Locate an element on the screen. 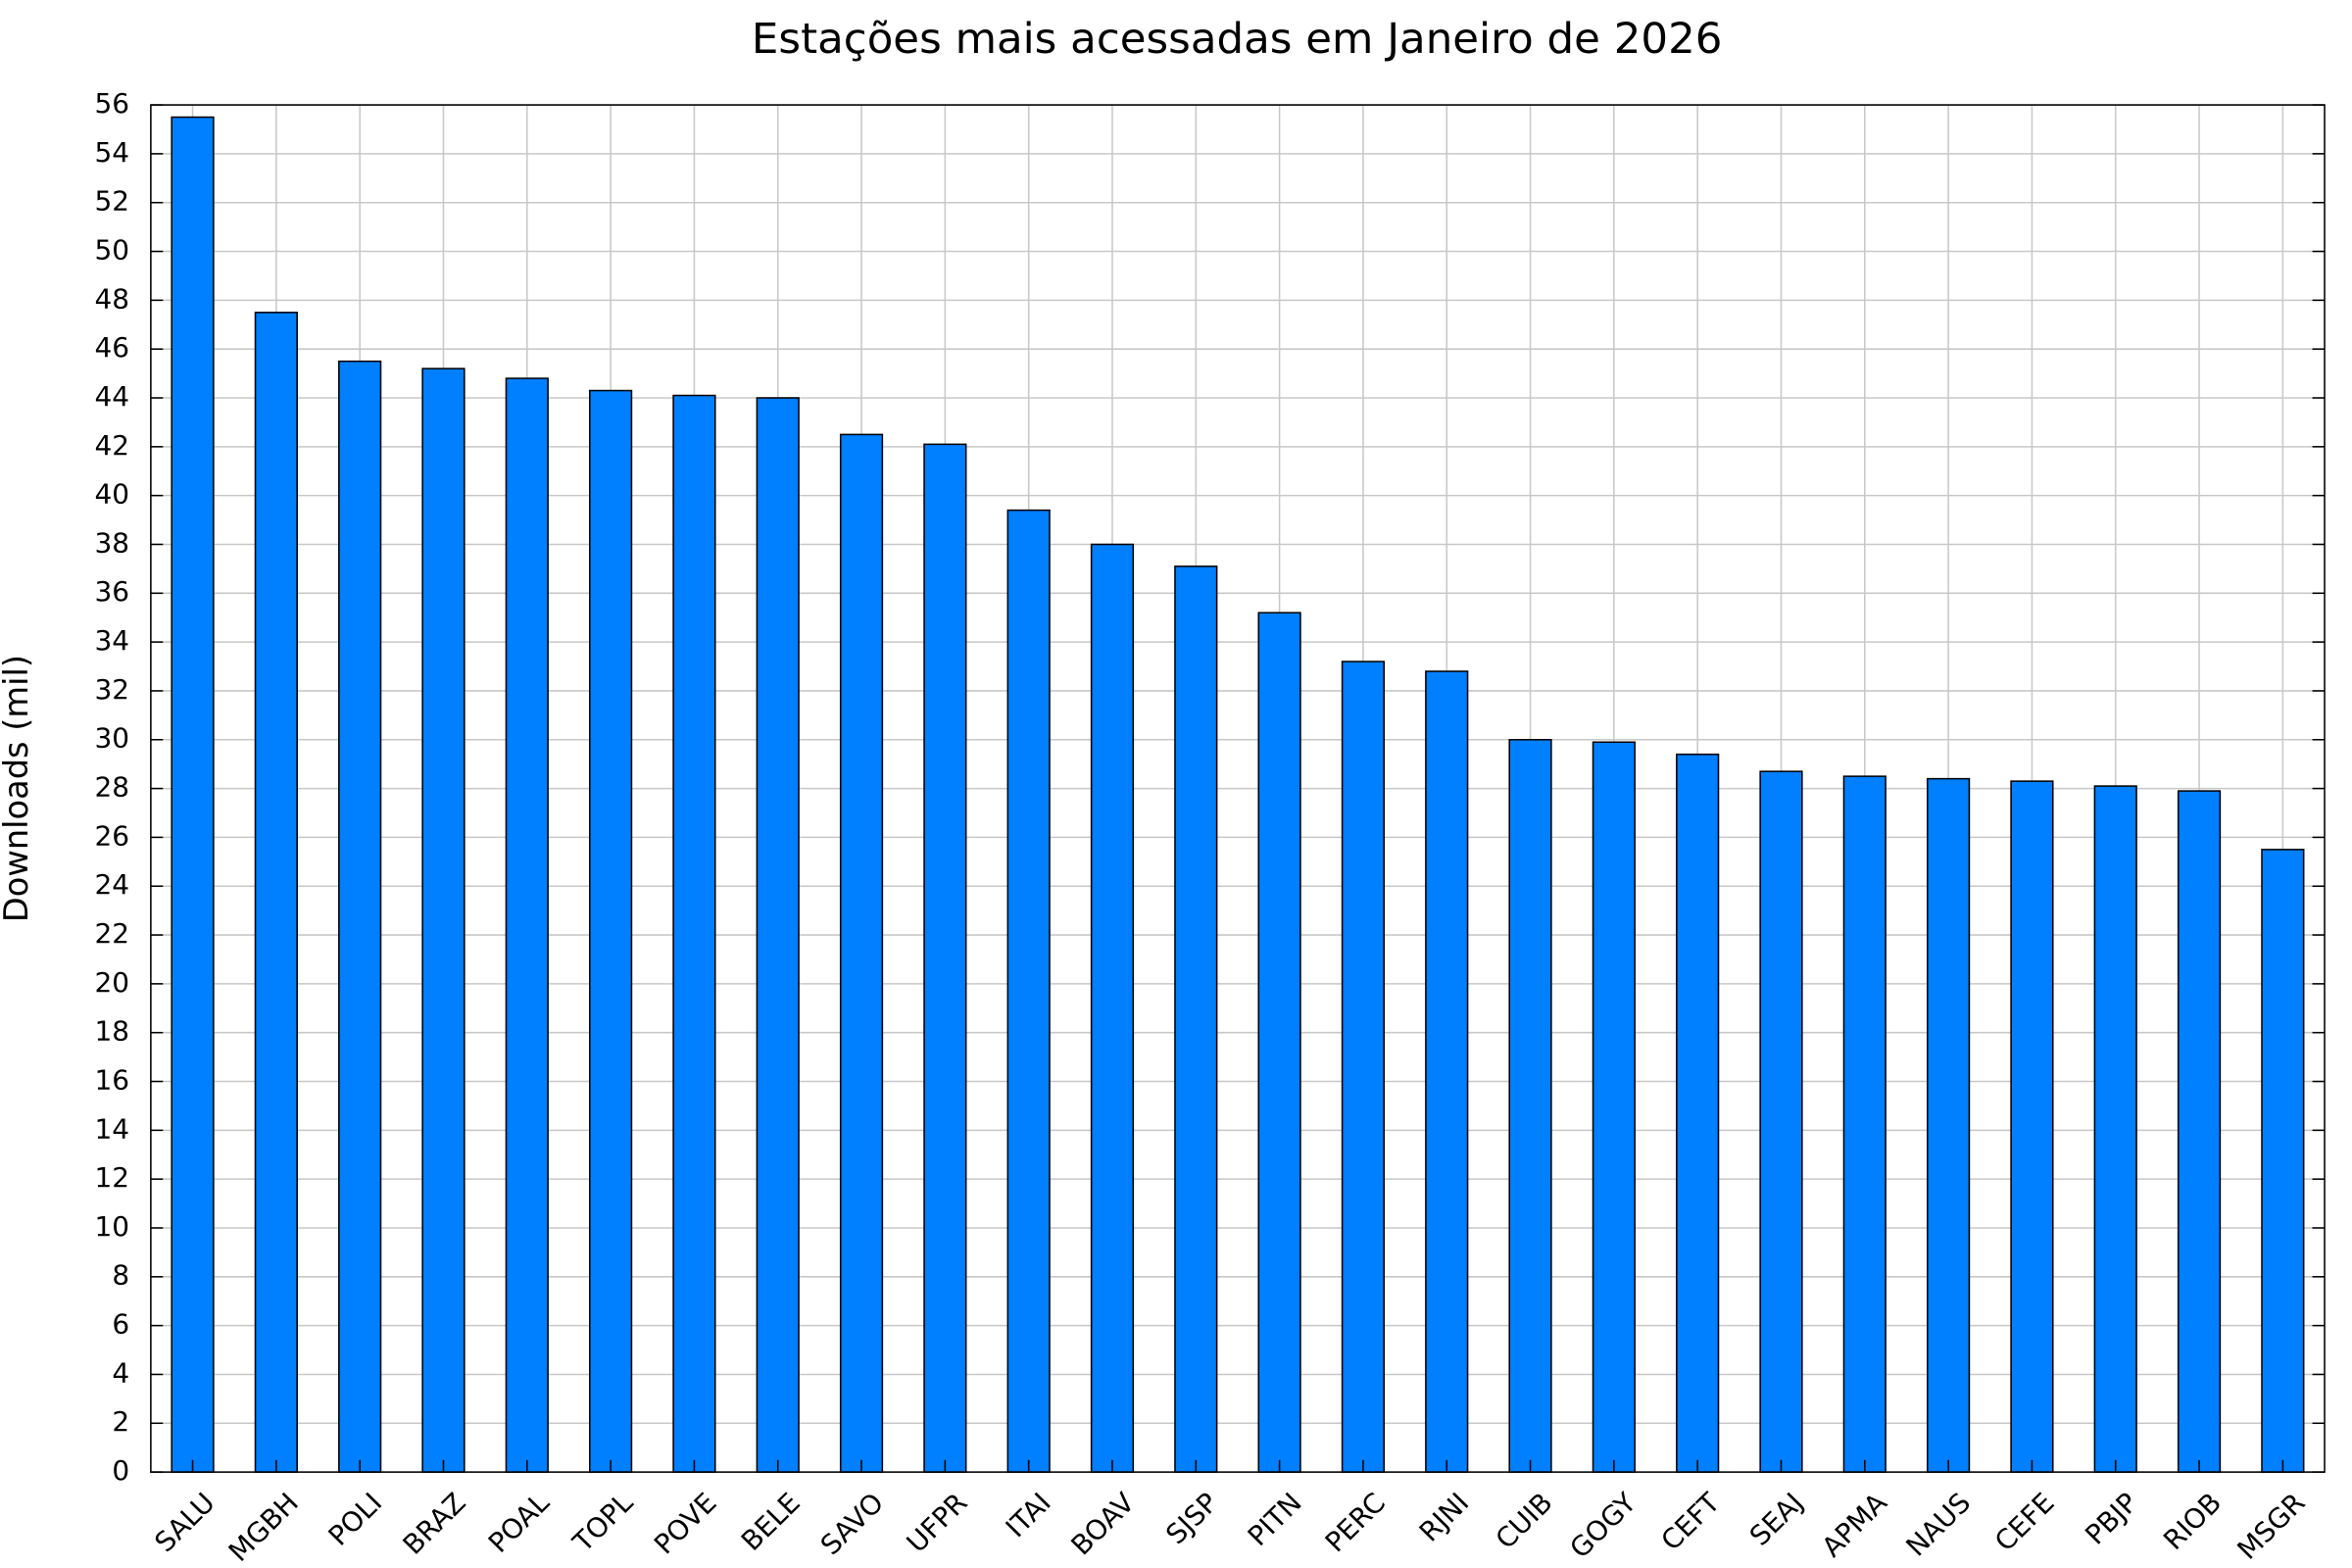 This screenshot has width=2352, height=1568. y-tick-label: 40 is located at coordinates (112, 494).